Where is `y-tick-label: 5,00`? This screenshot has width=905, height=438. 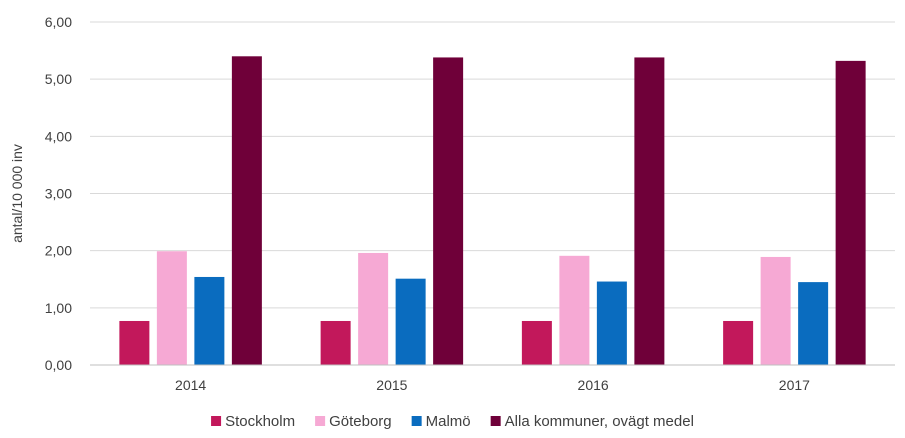 y-tick-label: 5,00 is located at coordinates (58, 79).